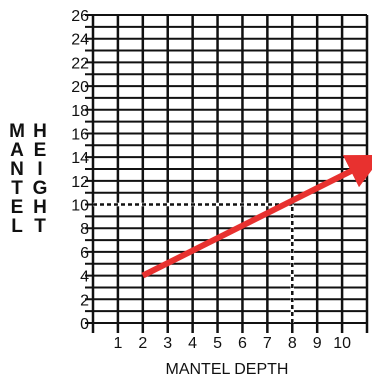 This screenshot has width=372, height=381. I want to click on x-tick-label: 10, so click(342, 343).